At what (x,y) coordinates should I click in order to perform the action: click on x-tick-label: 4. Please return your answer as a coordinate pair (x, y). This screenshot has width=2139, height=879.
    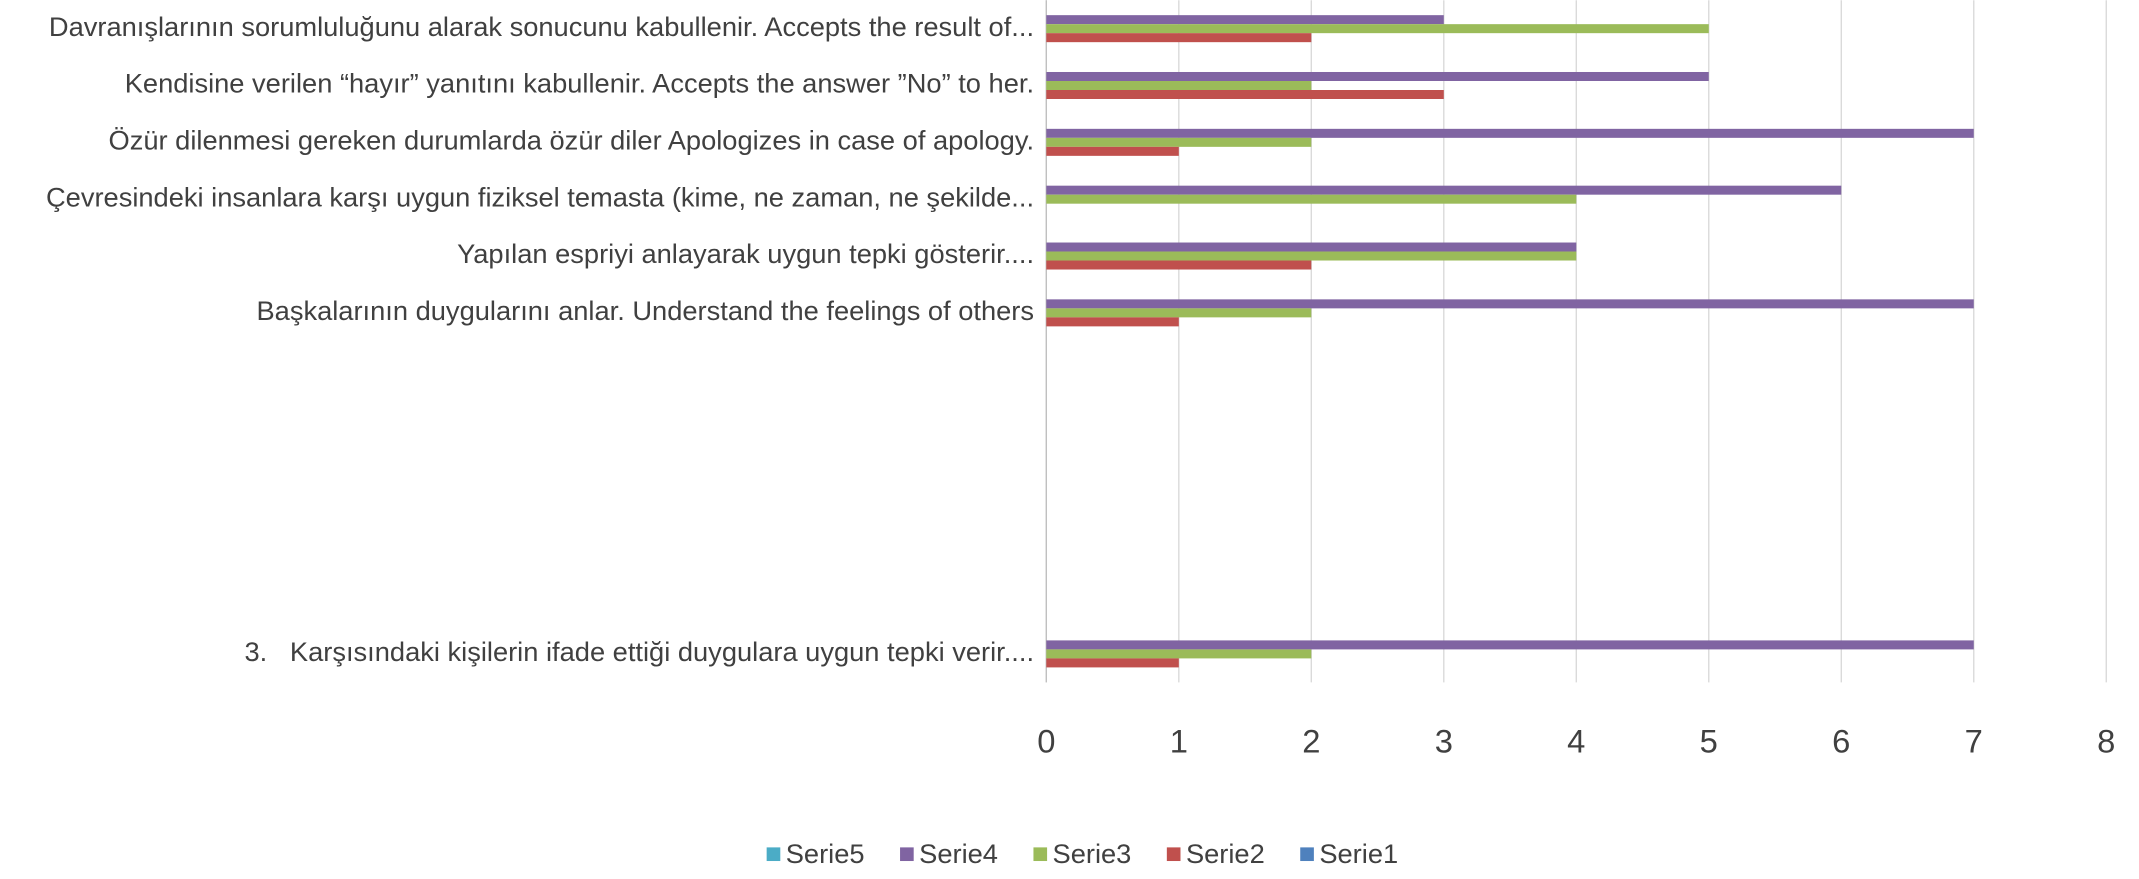
    Looking at the image, I should click on (1576, 740).